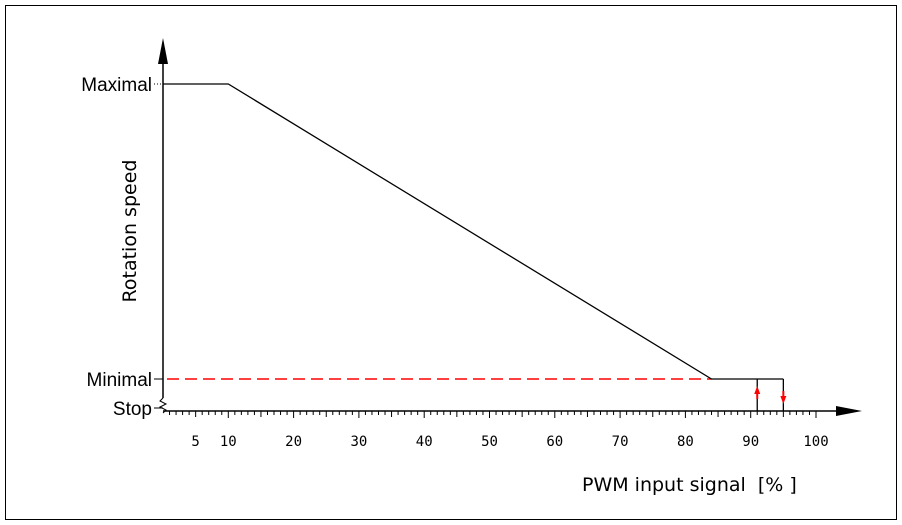 The height and width of the screenshot is (525, 902). Describe the element at coordinates (685, 442) in the screenshot. I see `x-tick-label: 80` at that location.